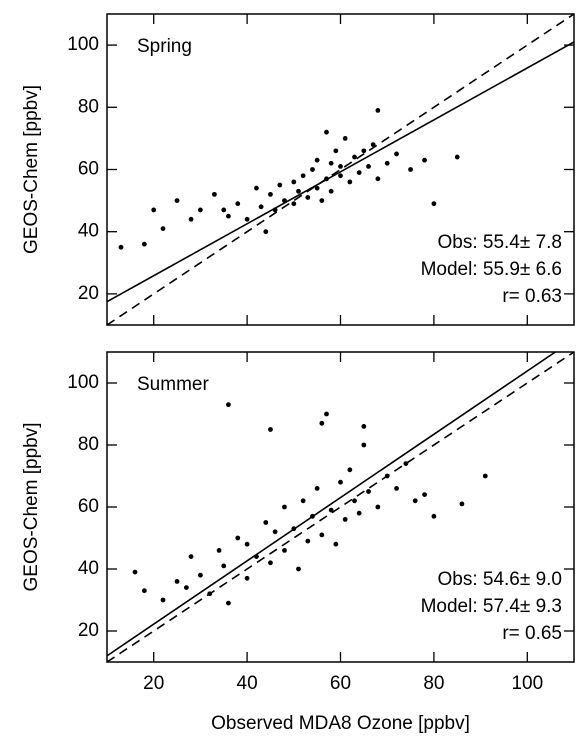  What do you see at coordinates (153, 683) in the screenshot?
I see `x-tick-label: 20` at bounding box center [153, 683].